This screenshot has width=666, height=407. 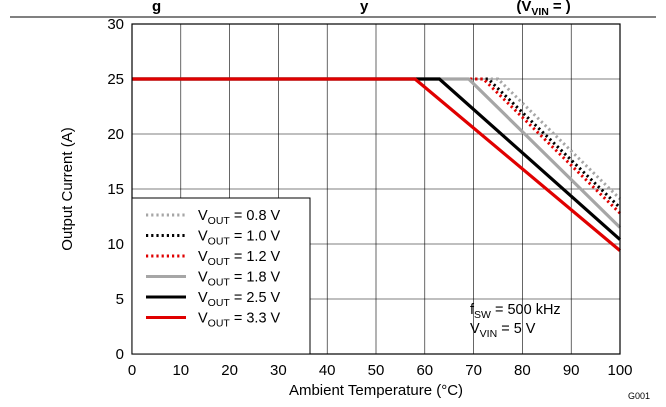 I want to click on figure-code: G001, so click(x=639, y=396).